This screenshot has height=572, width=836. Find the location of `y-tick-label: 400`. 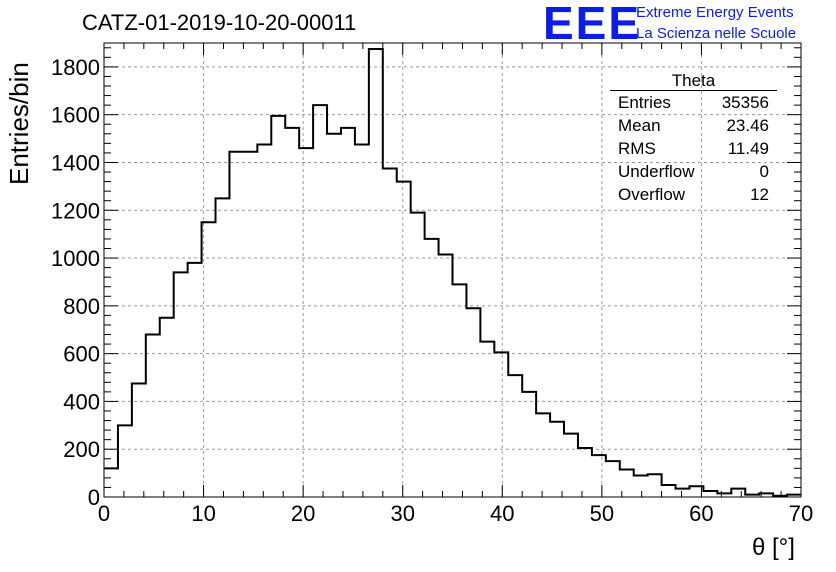

y-tick-label: 400 is located at coordinates (81, 401).